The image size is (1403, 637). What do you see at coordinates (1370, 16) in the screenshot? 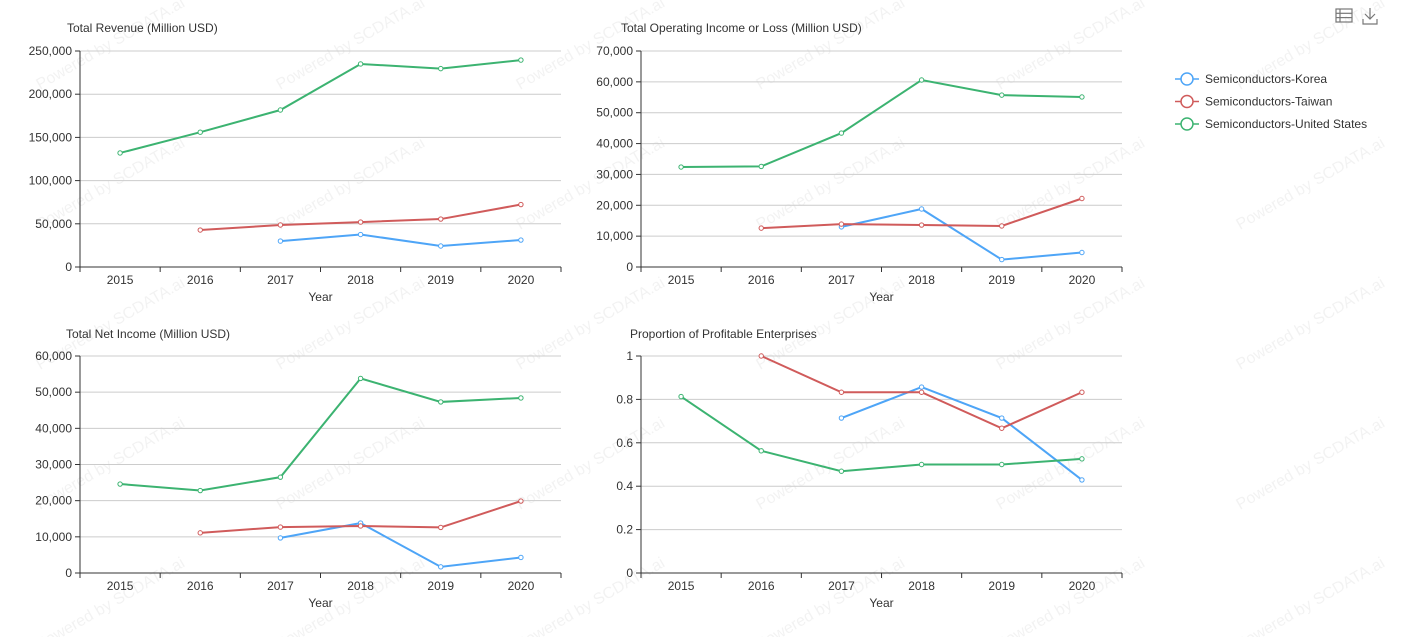
I see `download-icon` at bounding box center [1370, 16].